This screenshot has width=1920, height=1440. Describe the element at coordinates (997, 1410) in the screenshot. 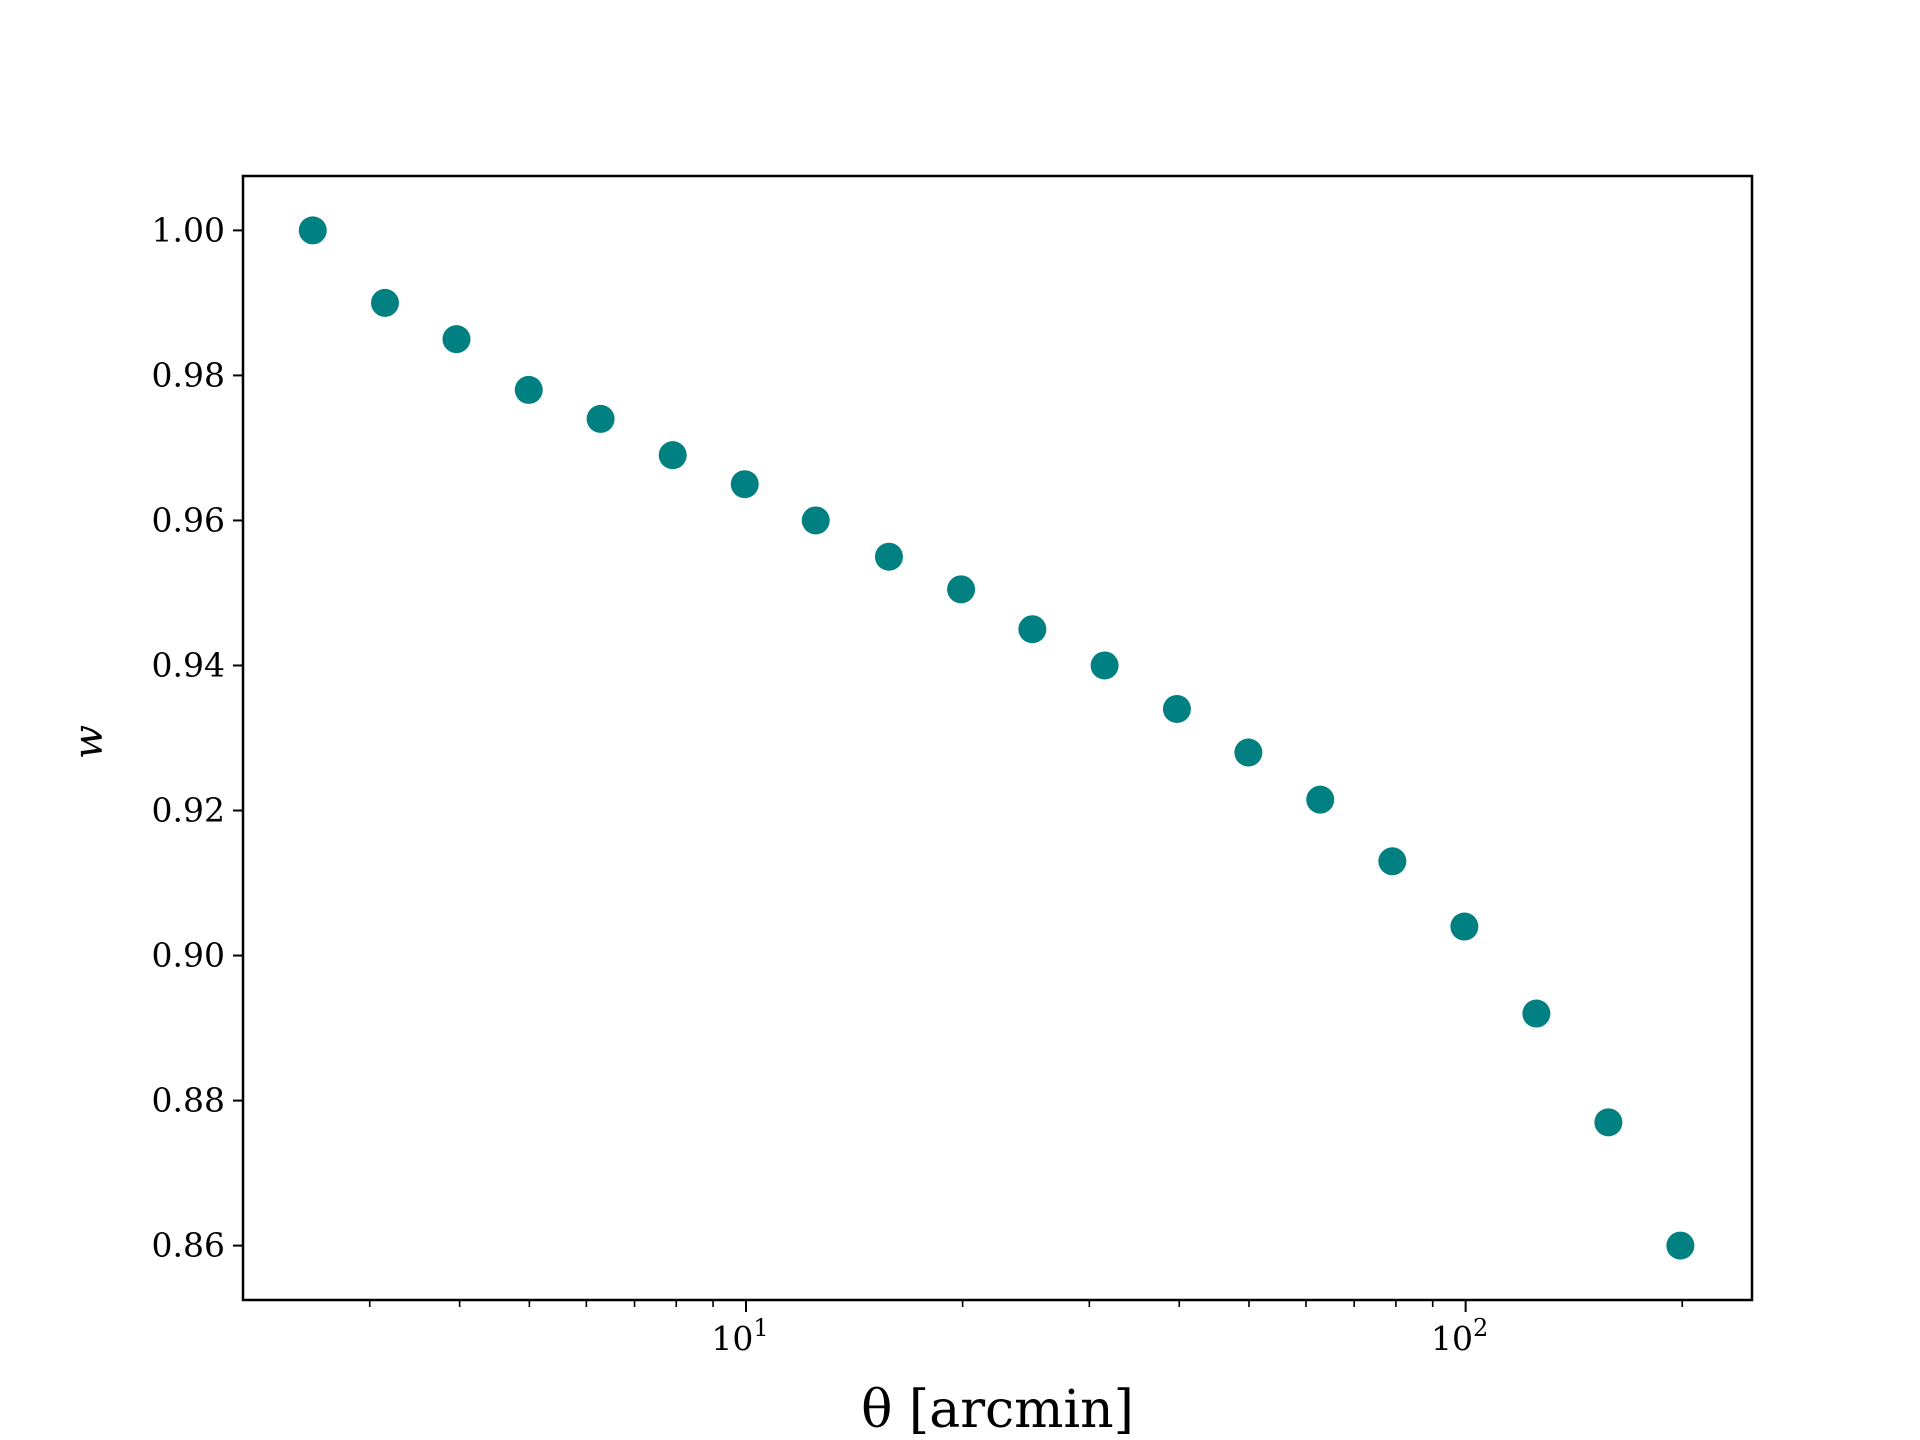

I see `x-axis-label: θ [arcmin]` at that location.